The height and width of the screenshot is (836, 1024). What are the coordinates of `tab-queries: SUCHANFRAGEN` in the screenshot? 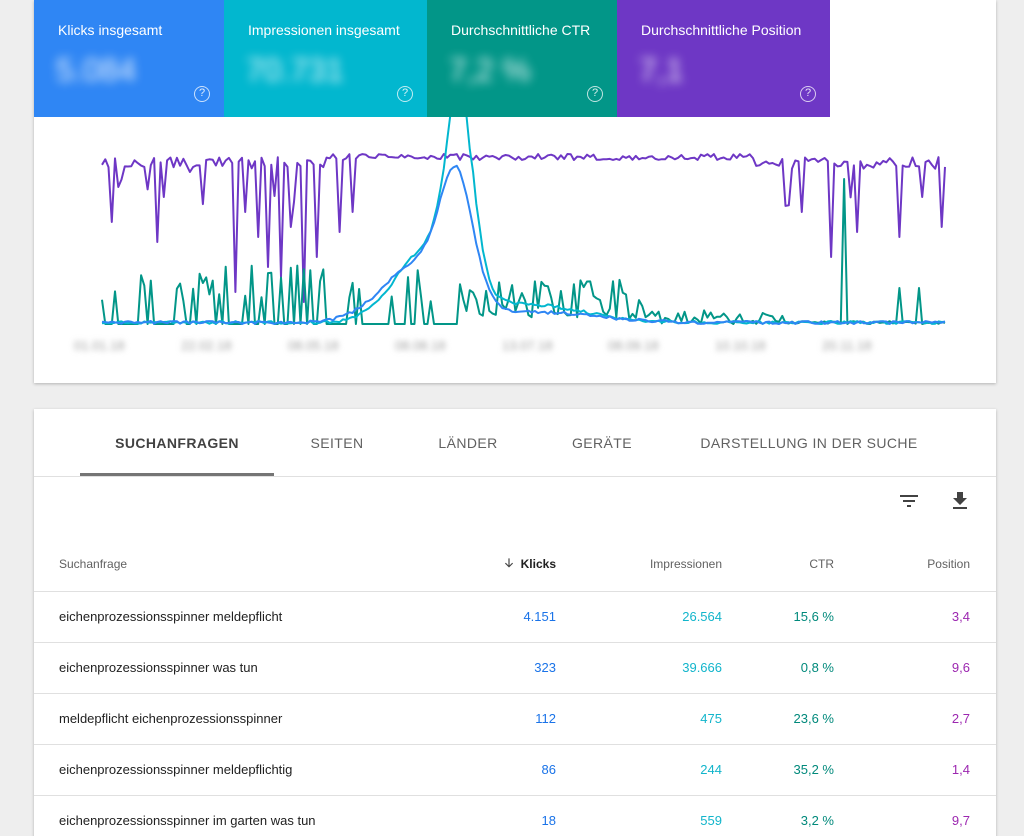 It's located at (177, 443).